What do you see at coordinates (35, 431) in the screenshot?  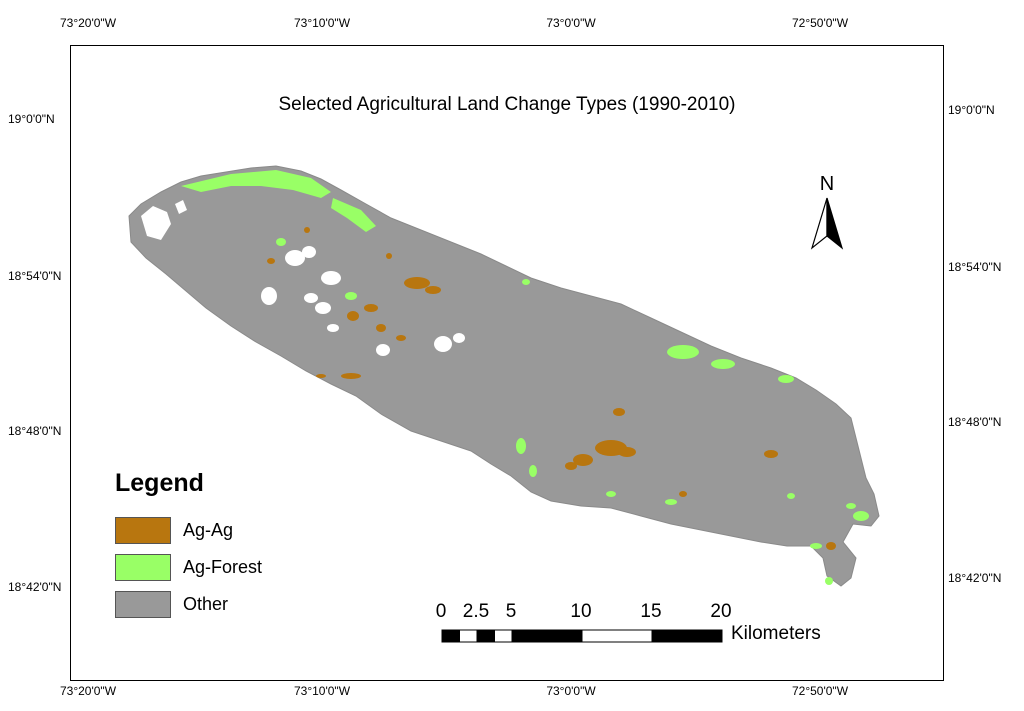 I see `lat-label-left-3: 18°48'0"N` at bounding box center [35, 431].